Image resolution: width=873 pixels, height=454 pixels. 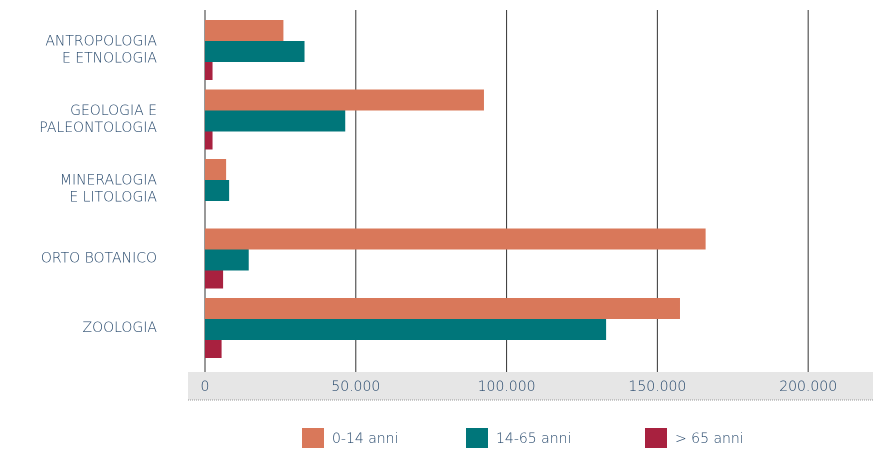 What do you see at coordinates (101, 50) in the screenshot?
I see `y-tick-label: ANTROPOLOGIA E ETNOLOGIA` at bounding box center [101, 50].